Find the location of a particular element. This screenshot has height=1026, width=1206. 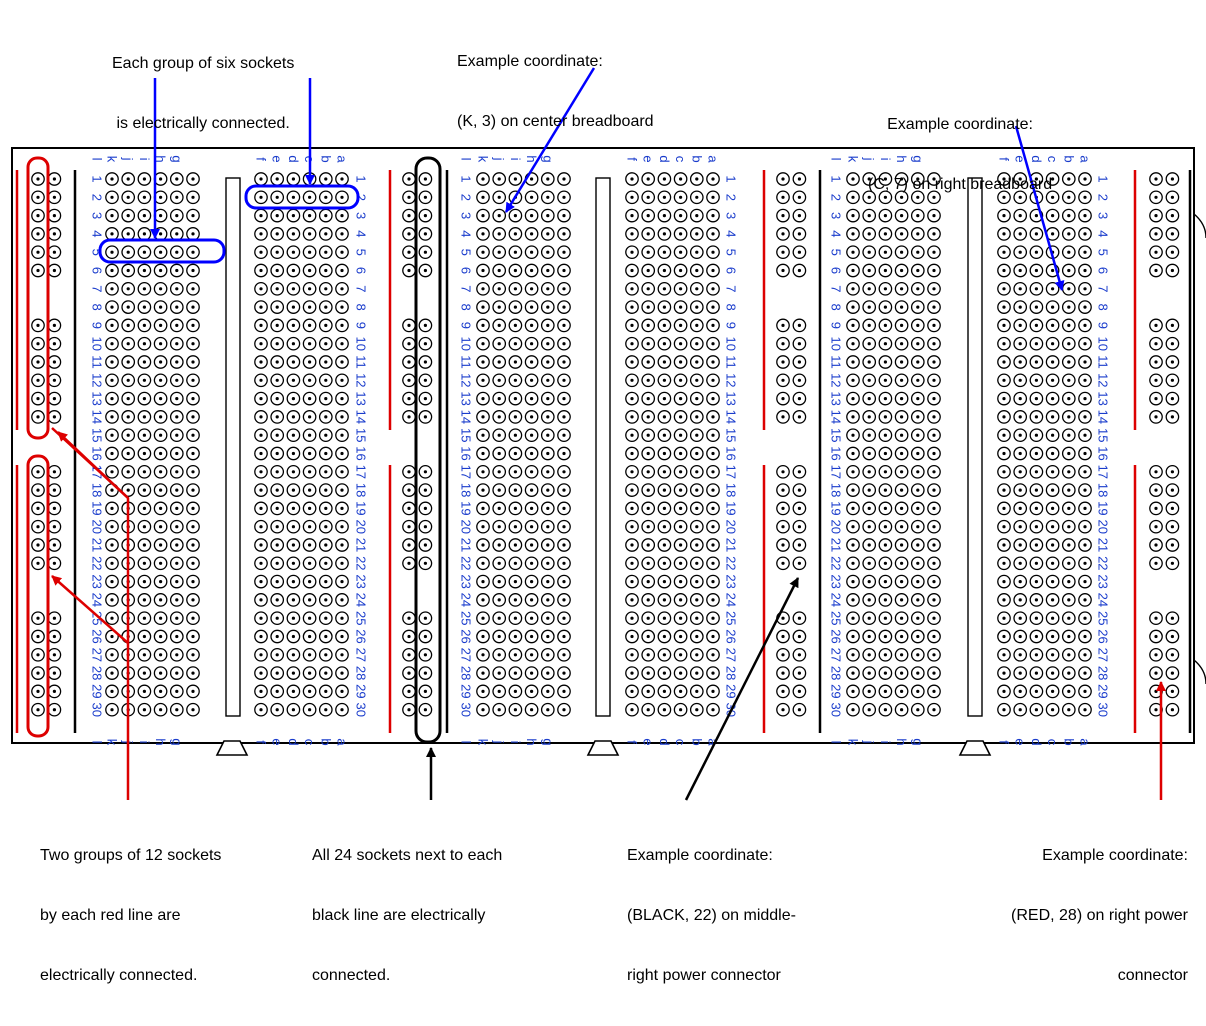

row-number: 10 is located at coordinates (836, 343).